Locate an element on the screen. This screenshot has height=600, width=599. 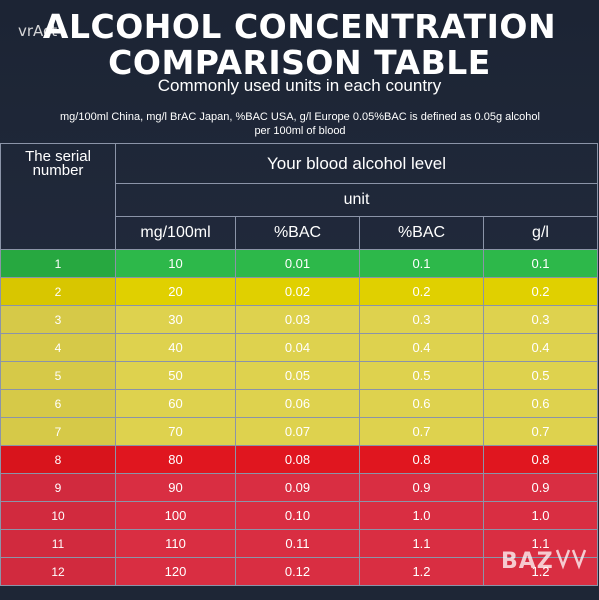
value-cell: 0.04 is located at coordinates (297, 347).